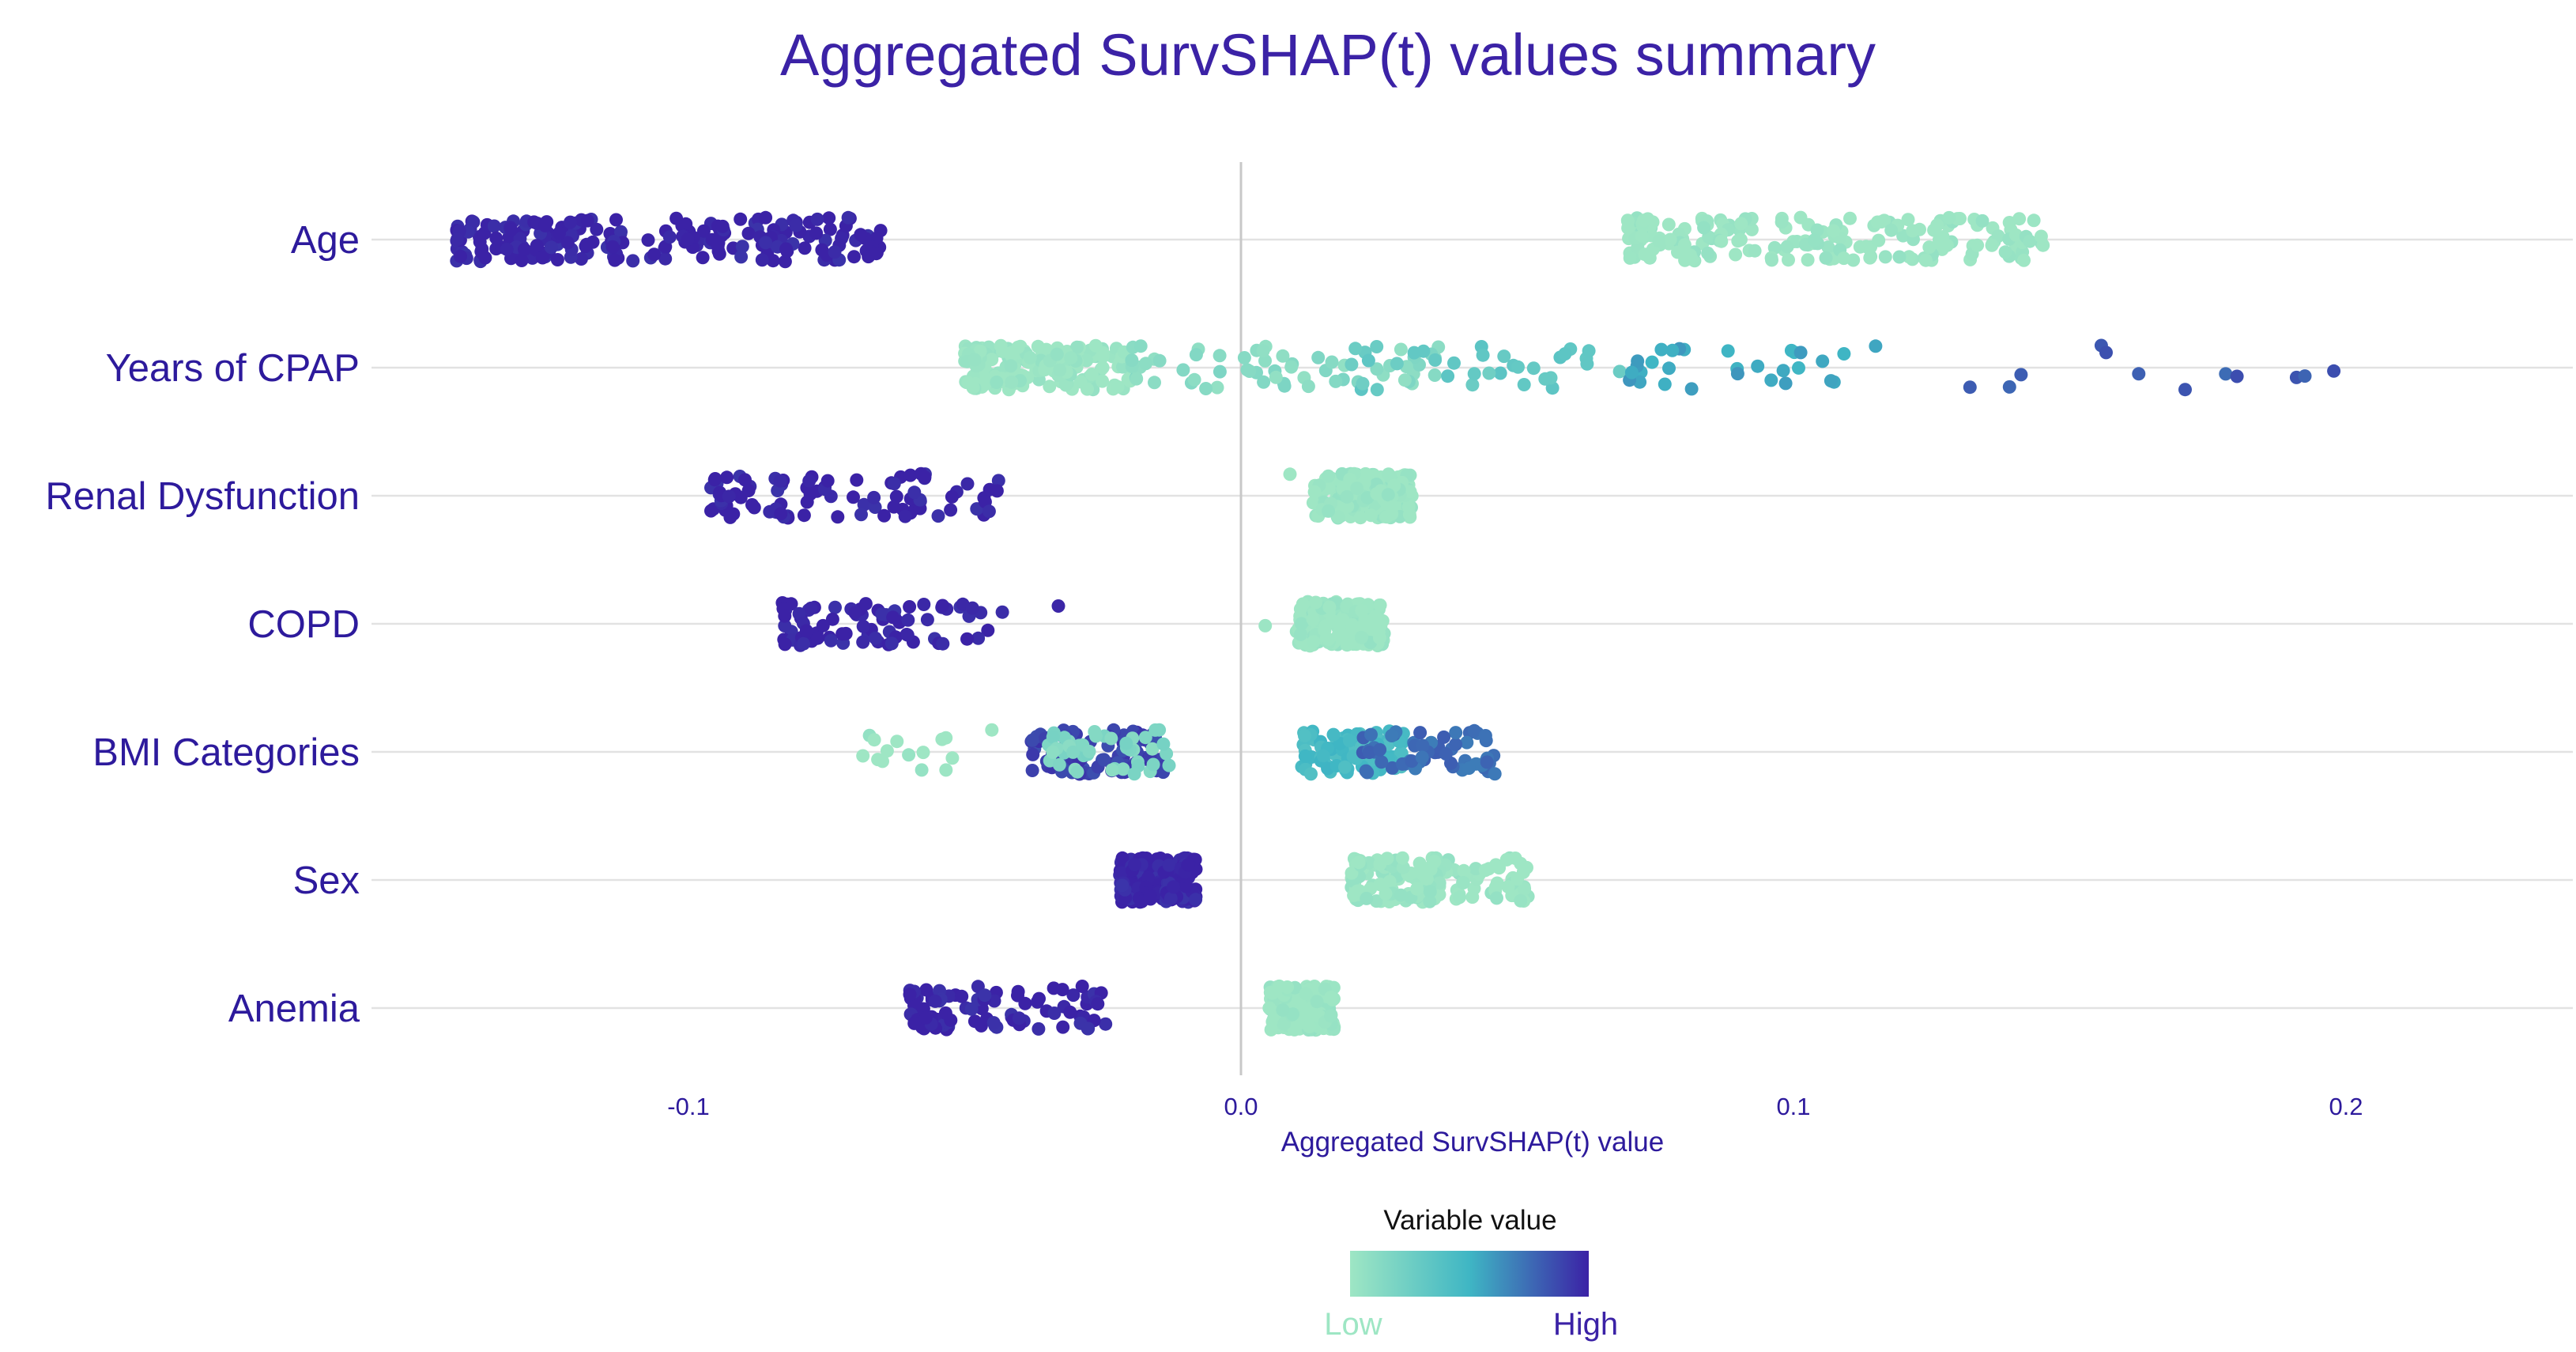 This screenshot has height=1352, width=2576. What do you see at coordinates (1469, 1220) in the screenshot?
I see `legend-title: Variable value` at bounding box center [1469, 1220].